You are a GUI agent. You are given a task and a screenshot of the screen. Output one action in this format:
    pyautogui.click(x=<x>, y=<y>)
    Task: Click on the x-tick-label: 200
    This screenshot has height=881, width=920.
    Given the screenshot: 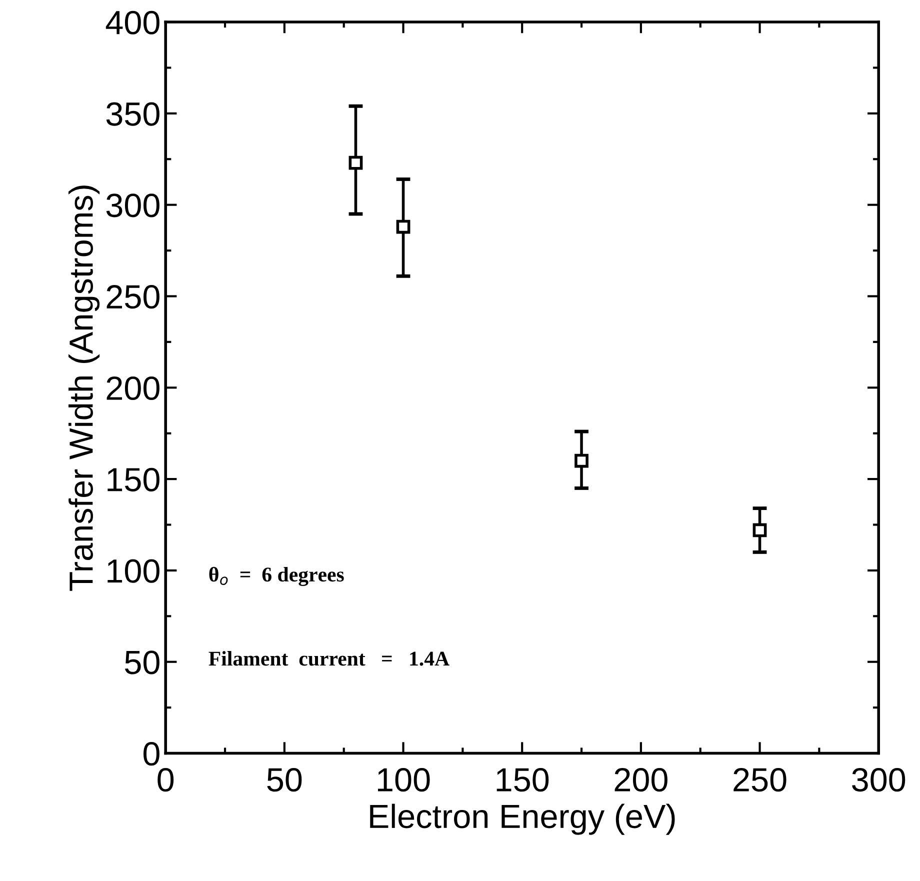 What is the action you would take?
    pyautogui.click(x=641, y=780)
    